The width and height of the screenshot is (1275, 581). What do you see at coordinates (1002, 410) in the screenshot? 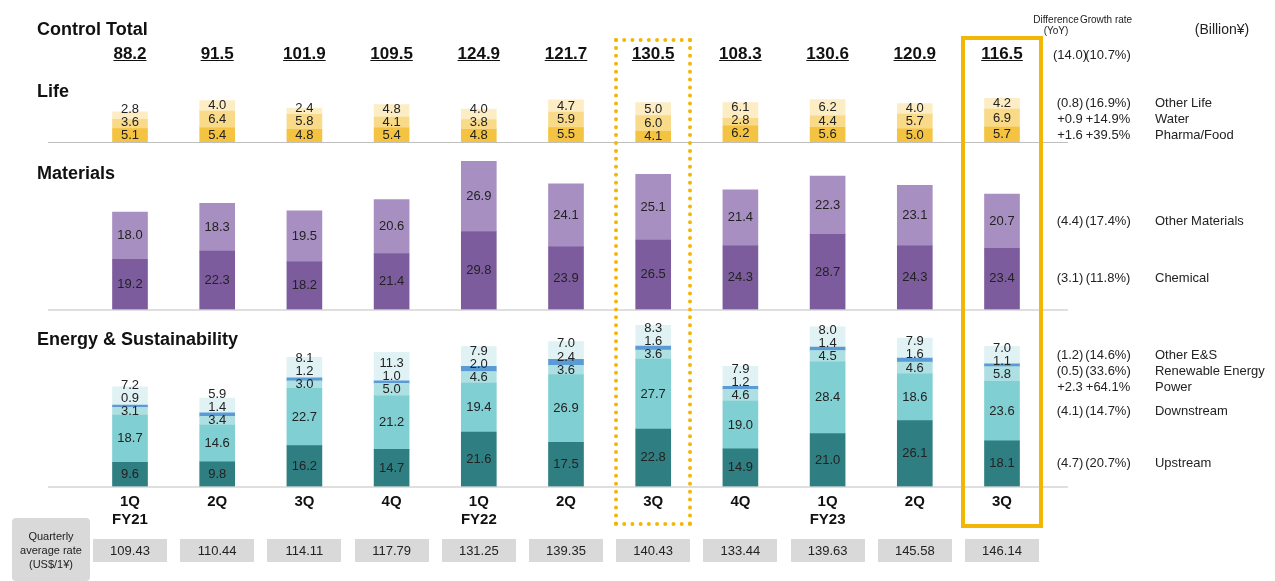
I see `data-label: 23.6` at bounding box center [1002, 410].